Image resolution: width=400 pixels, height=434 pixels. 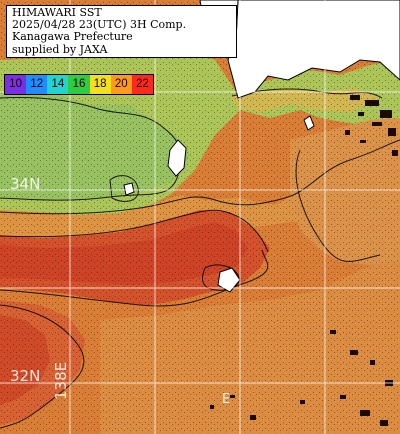 I want to click on legend-cell-14: 14, so click(x=58, y=84).